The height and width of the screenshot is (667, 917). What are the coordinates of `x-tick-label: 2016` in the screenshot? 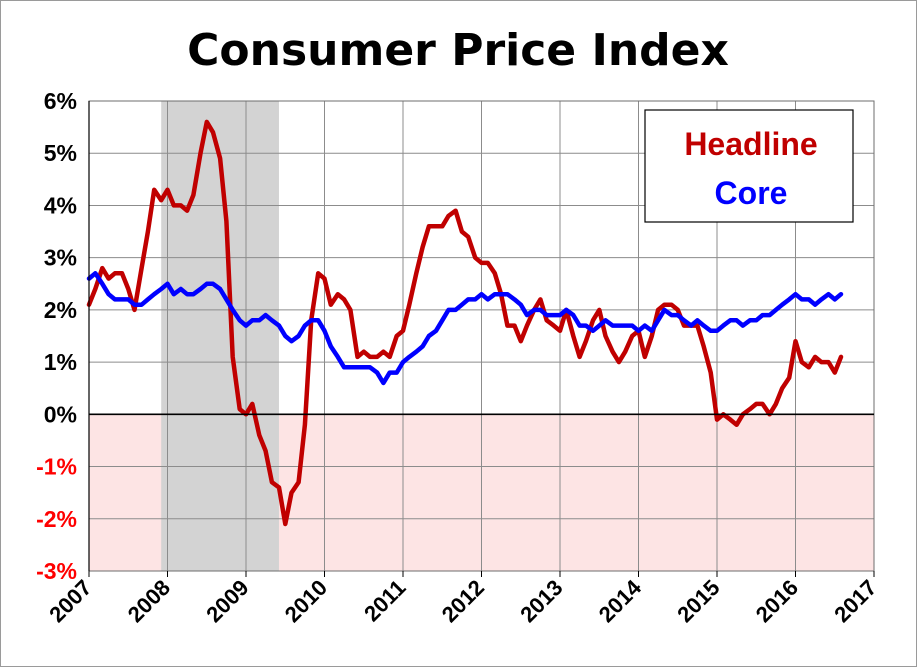 It's located at (777, 601).